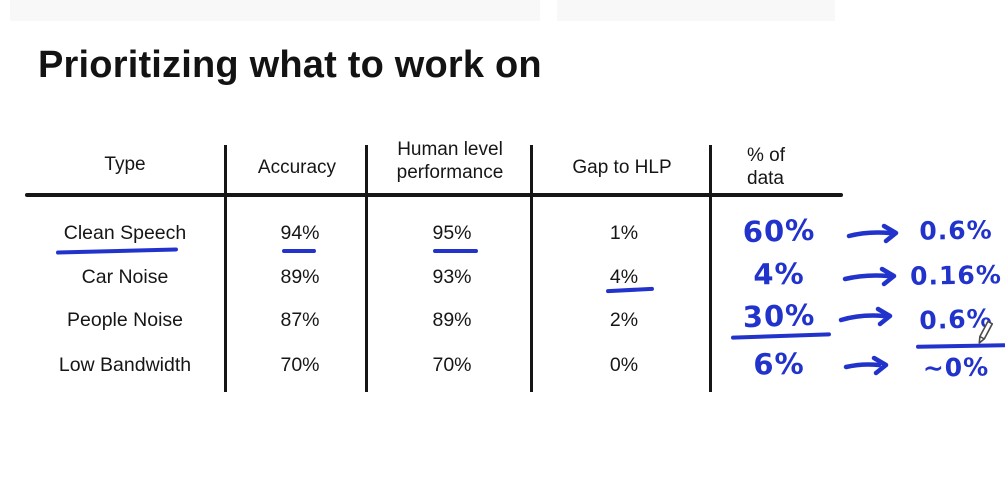  I want to click on table-cell-type-people-noise: People Noise, so click(125, 320).